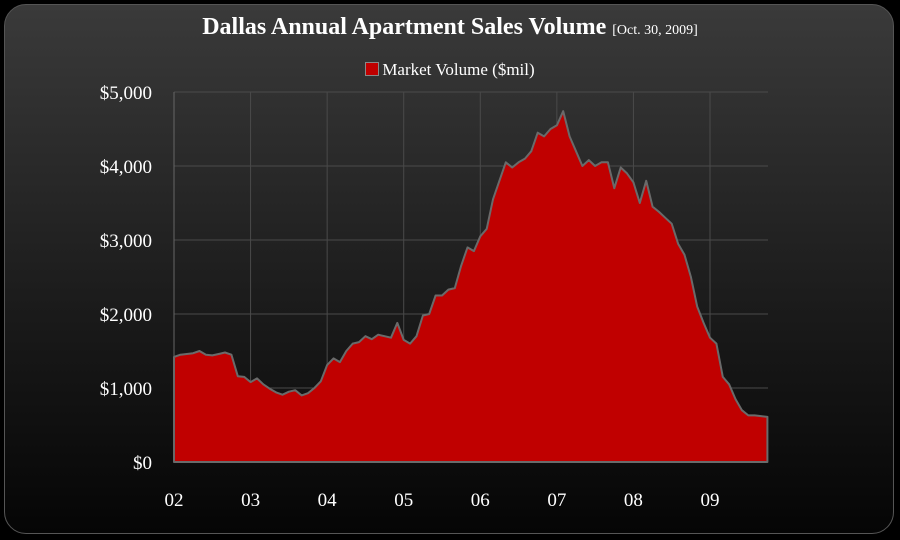  I want to click on y-tick-label: $4,000, so click(126, 167).